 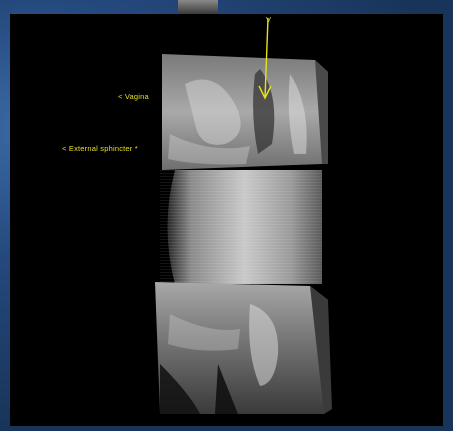 What do you see at coordinates (133, 96) in the screenshot?
I see `vagina-label: < Vagina` at bounding box center [133, 96].